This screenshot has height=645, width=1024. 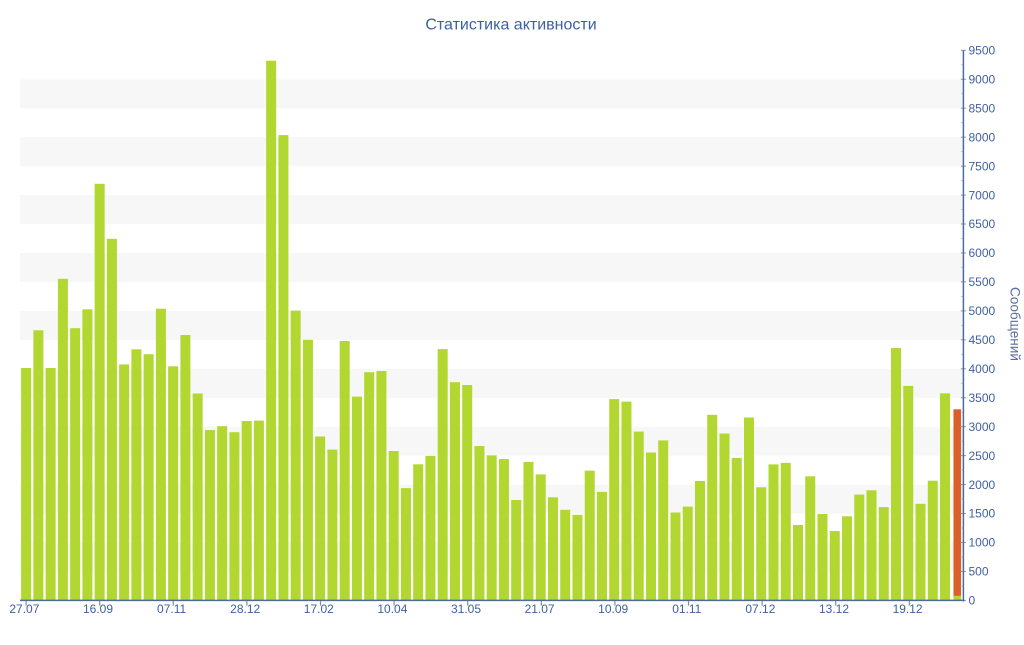 I want to click on svg-text: 6500, so click(x=982, y=224).